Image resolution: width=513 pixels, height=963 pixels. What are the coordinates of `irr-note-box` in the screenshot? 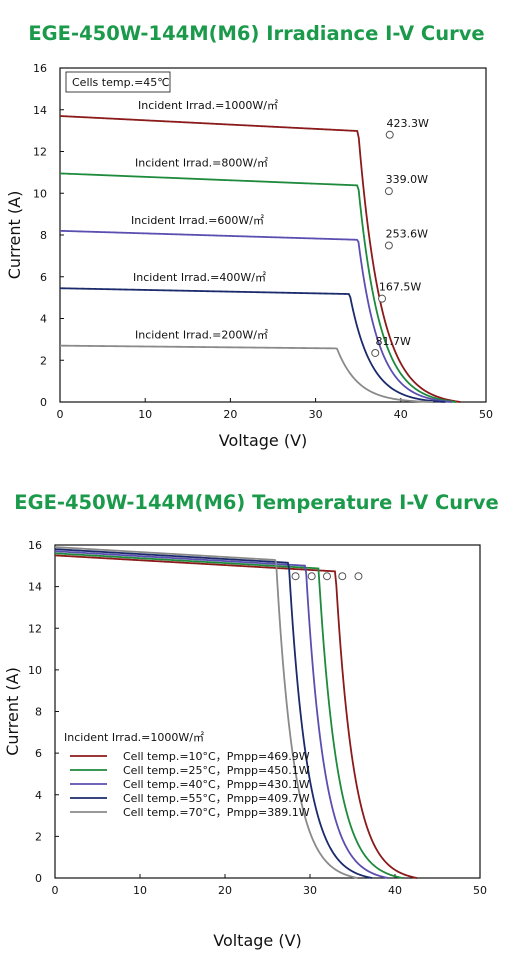 It's located at (118, 82).